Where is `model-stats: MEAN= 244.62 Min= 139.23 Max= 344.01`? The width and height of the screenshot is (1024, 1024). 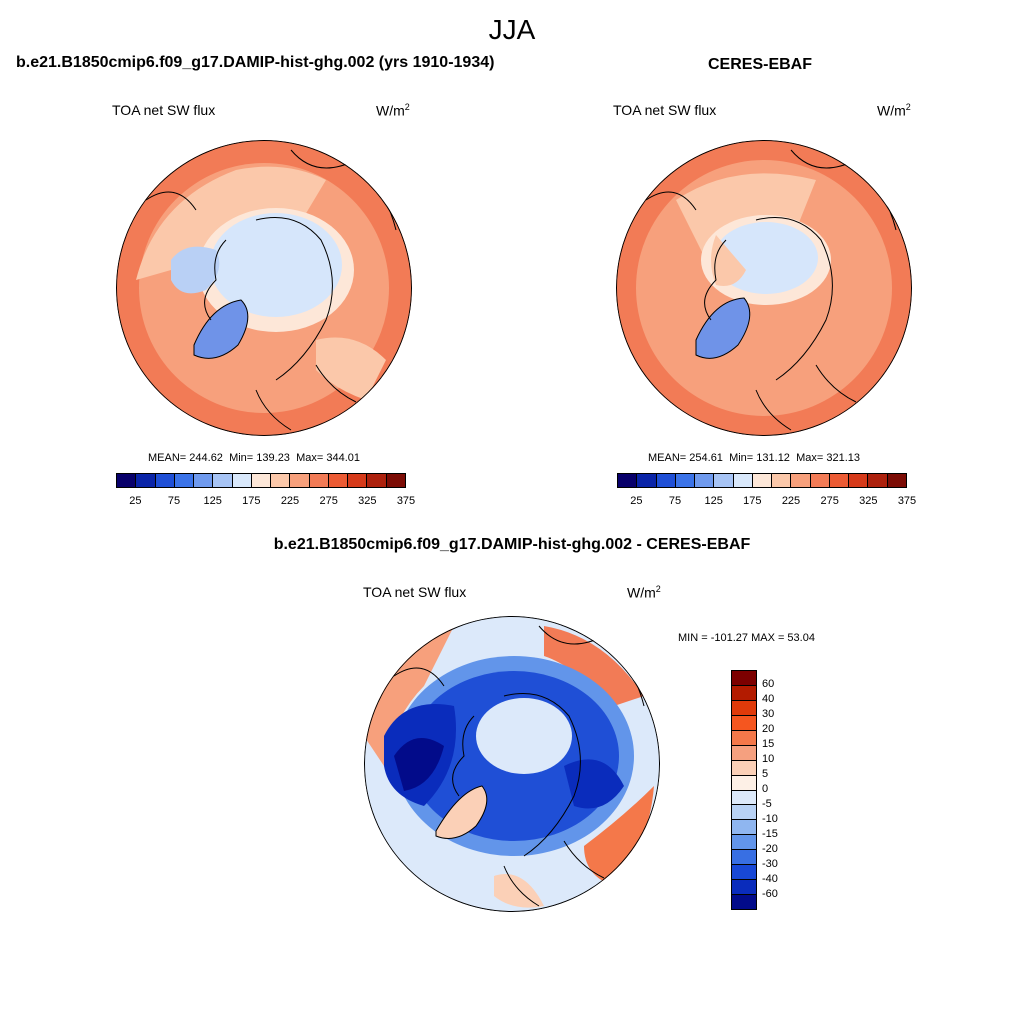 model-stats: MEAN= 244.62 Min= 139.23 Max= 344.01 is located at coordinates (254, 458).